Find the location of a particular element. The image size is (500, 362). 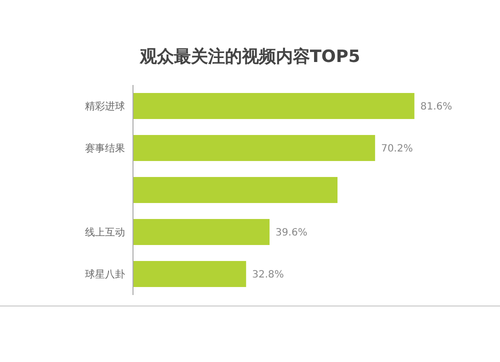

y-tick-label: 赛事结果 is located at coordinates (105, 148).